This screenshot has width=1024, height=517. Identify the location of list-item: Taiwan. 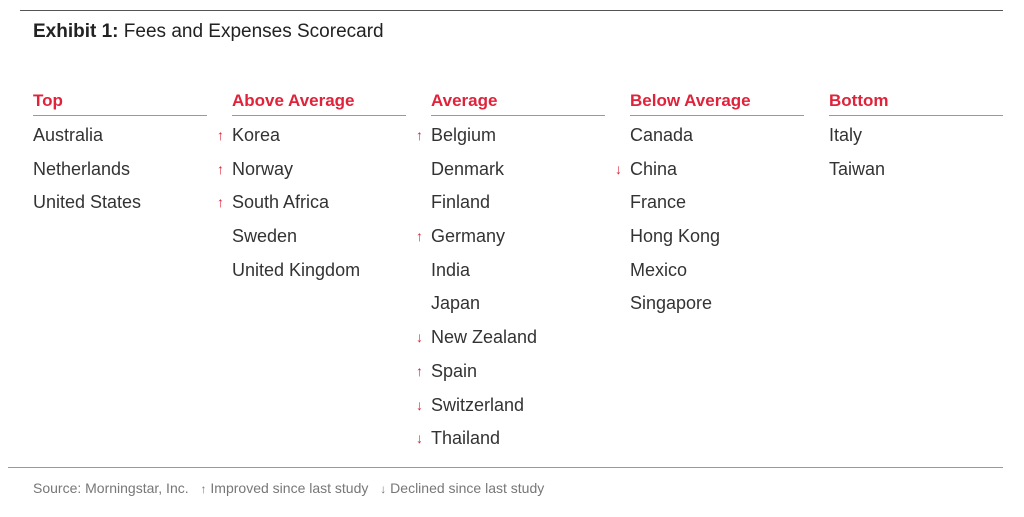
(916, 171).